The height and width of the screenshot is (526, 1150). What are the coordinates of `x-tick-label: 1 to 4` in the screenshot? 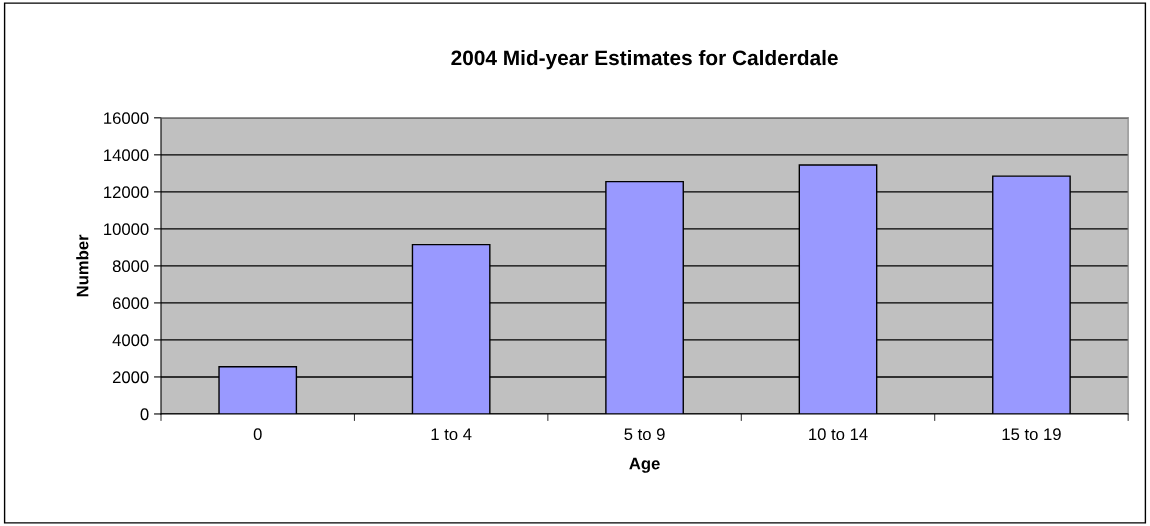 It's located at (451, 434).